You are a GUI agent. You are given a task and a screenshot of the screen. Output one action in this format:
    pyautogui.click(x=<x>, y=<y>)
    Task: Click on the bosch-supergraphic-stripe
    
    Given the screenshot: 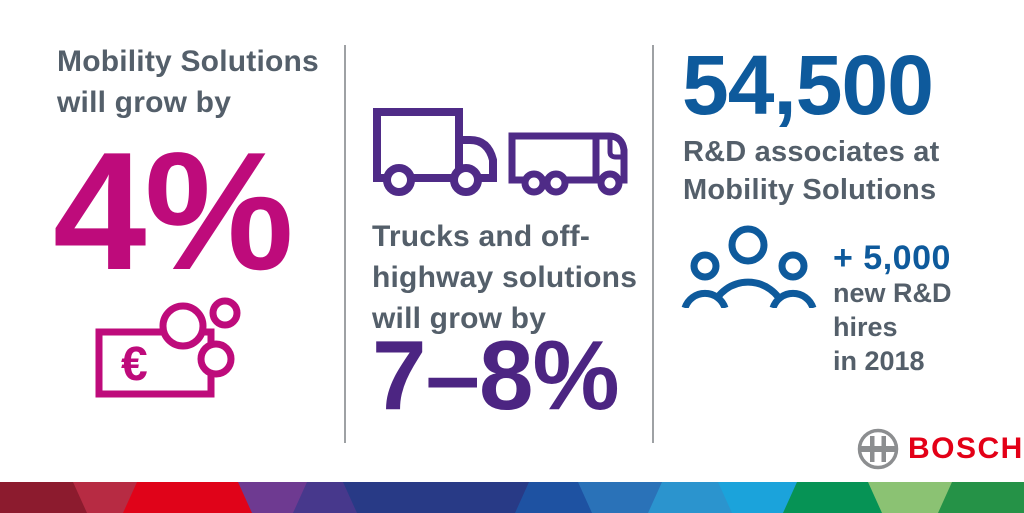 What is the action you would take?
    pyautogui.click(x=512, y=497)
    